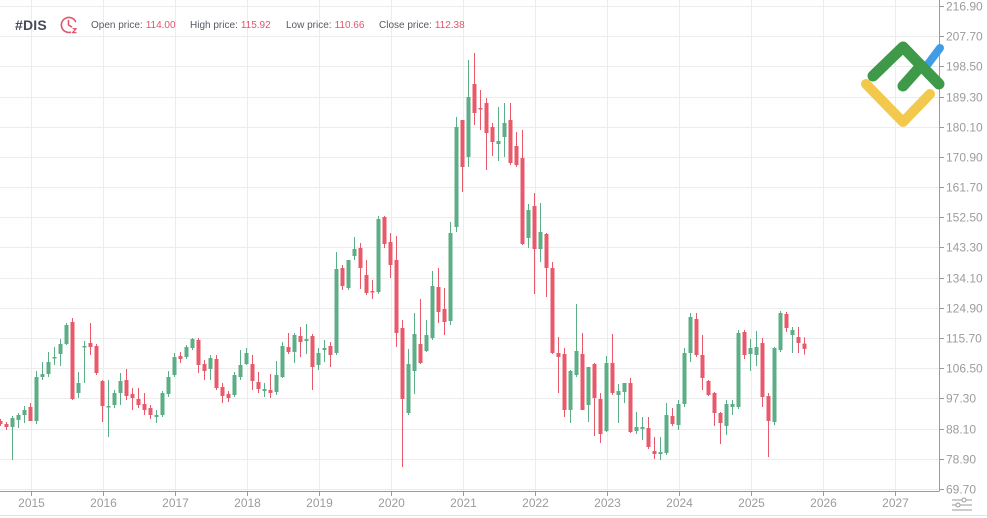 This screenshot has width=987, height=518. I want to click on x-axis-label: 2026, so click(823, 503).